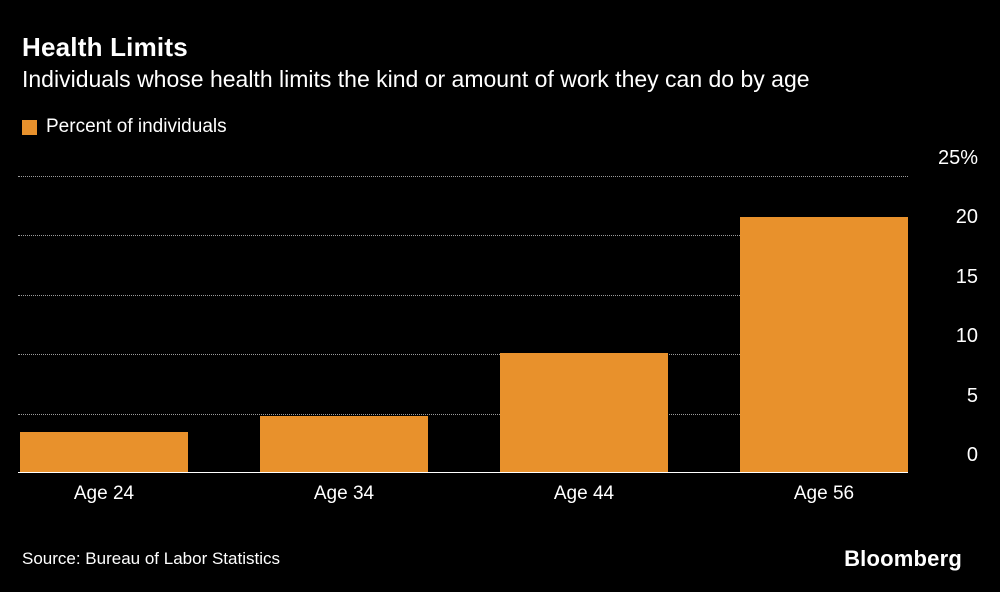  I want to click on x-axis-category-label: Age 44, so click(584, 493).